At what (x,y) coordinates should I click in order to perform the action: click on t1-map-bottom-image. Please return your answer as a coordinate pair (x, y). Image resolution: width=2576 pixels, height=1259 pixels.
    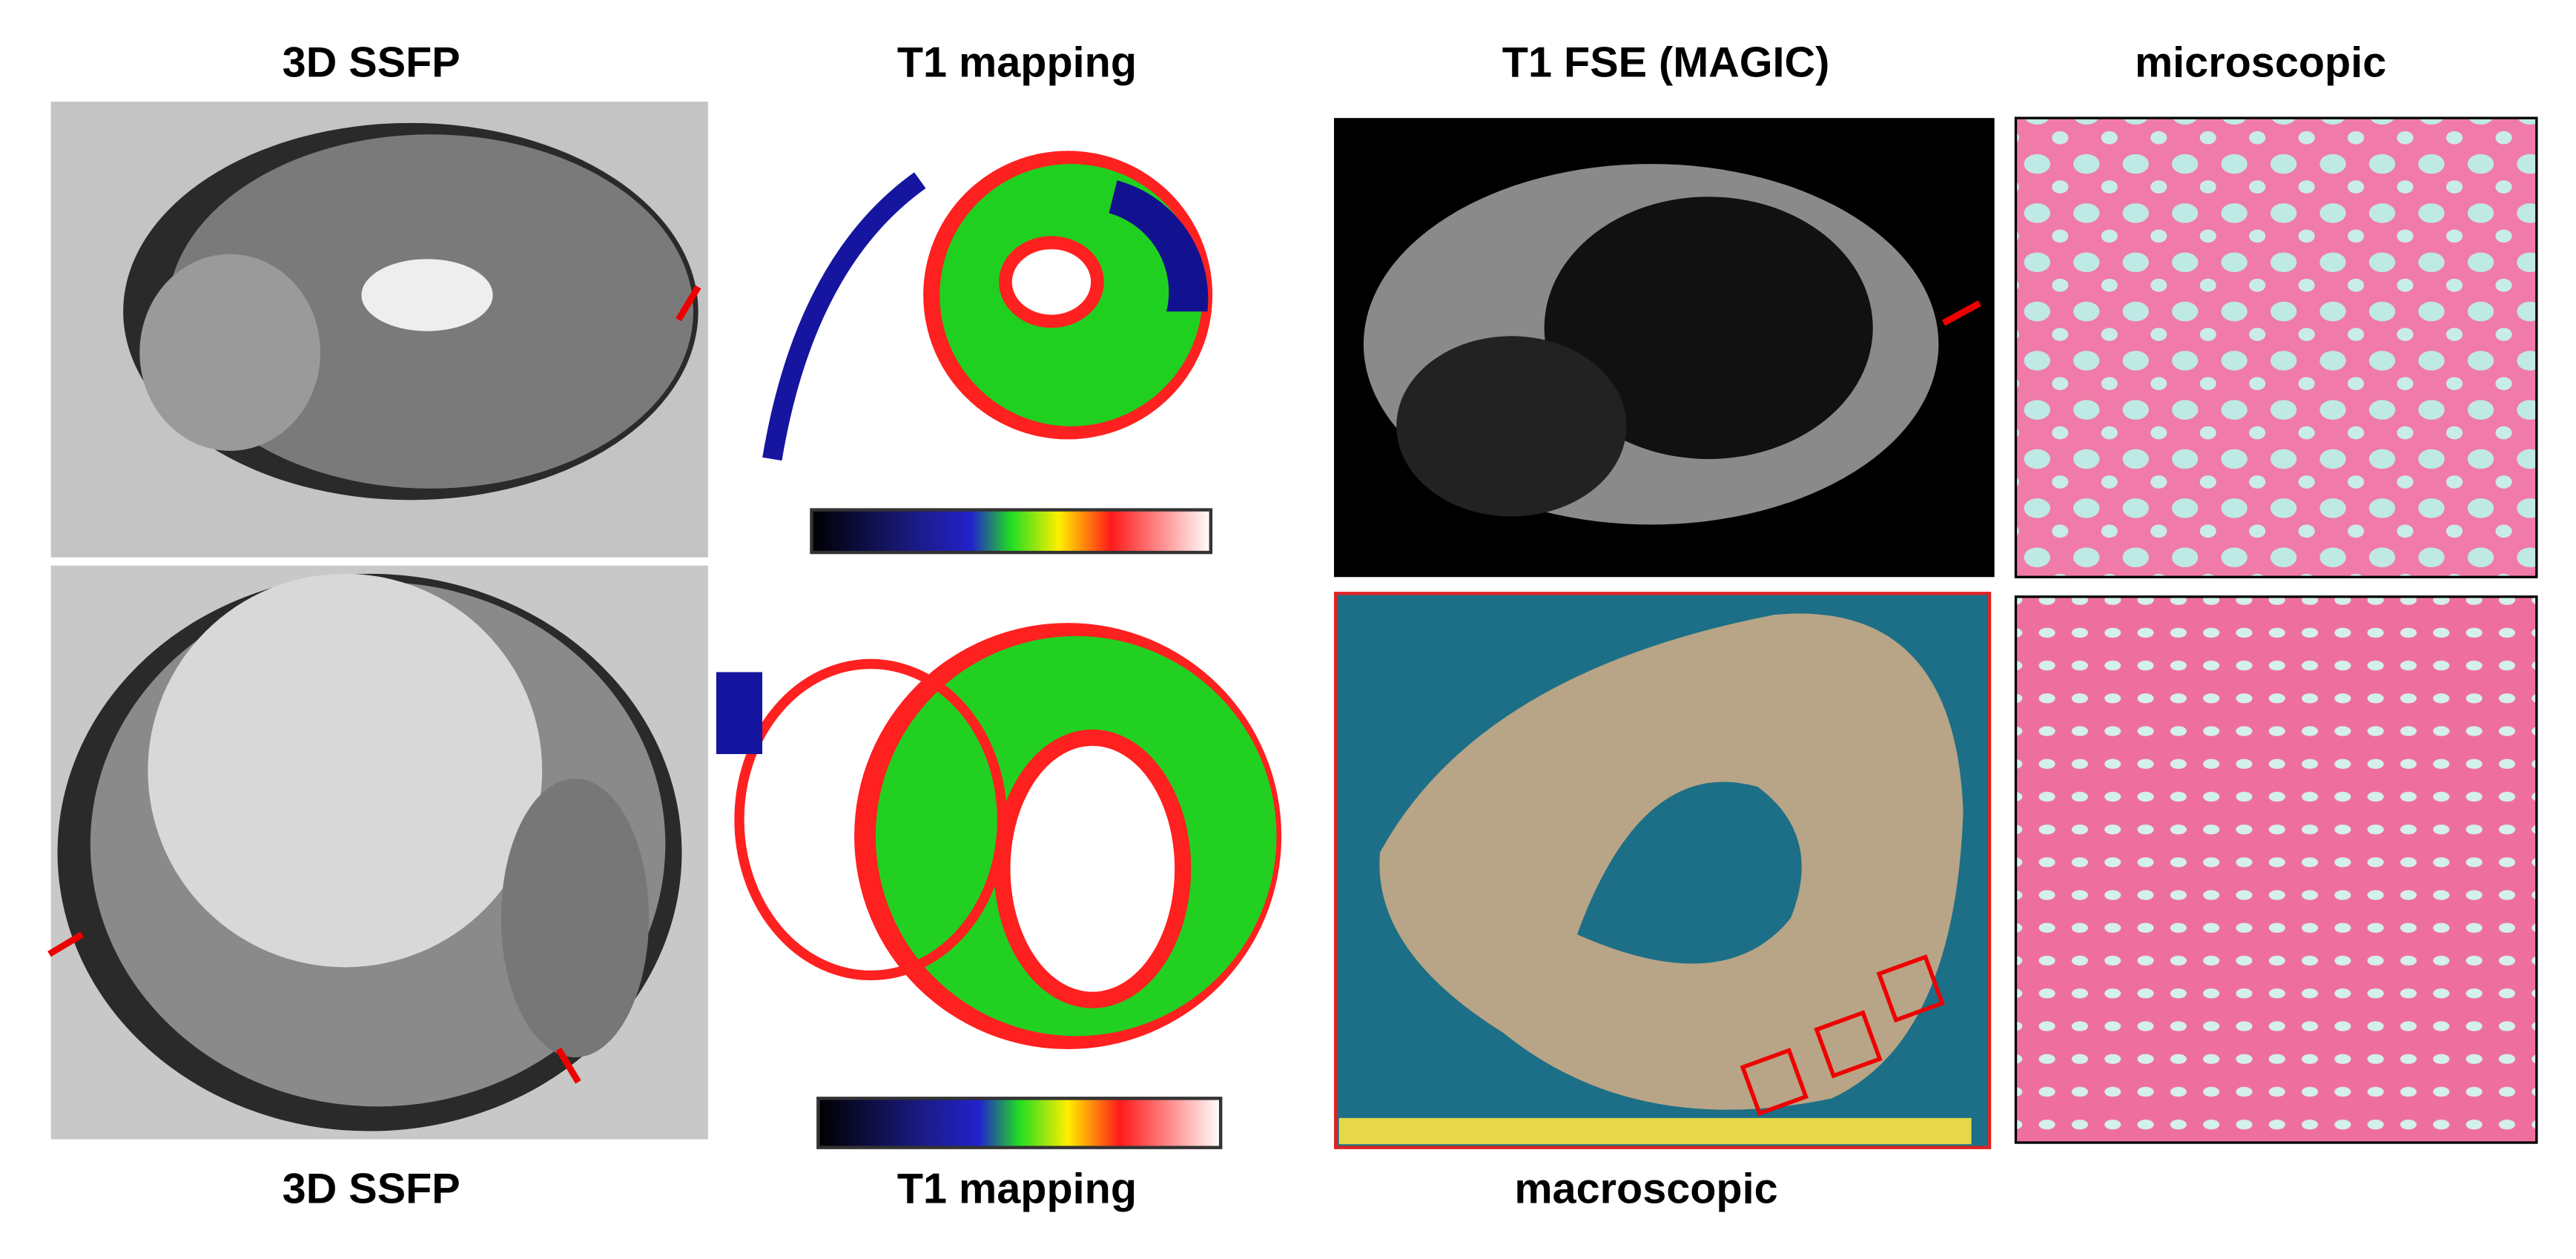
    Looking at the image, I should click on (1001, 879).